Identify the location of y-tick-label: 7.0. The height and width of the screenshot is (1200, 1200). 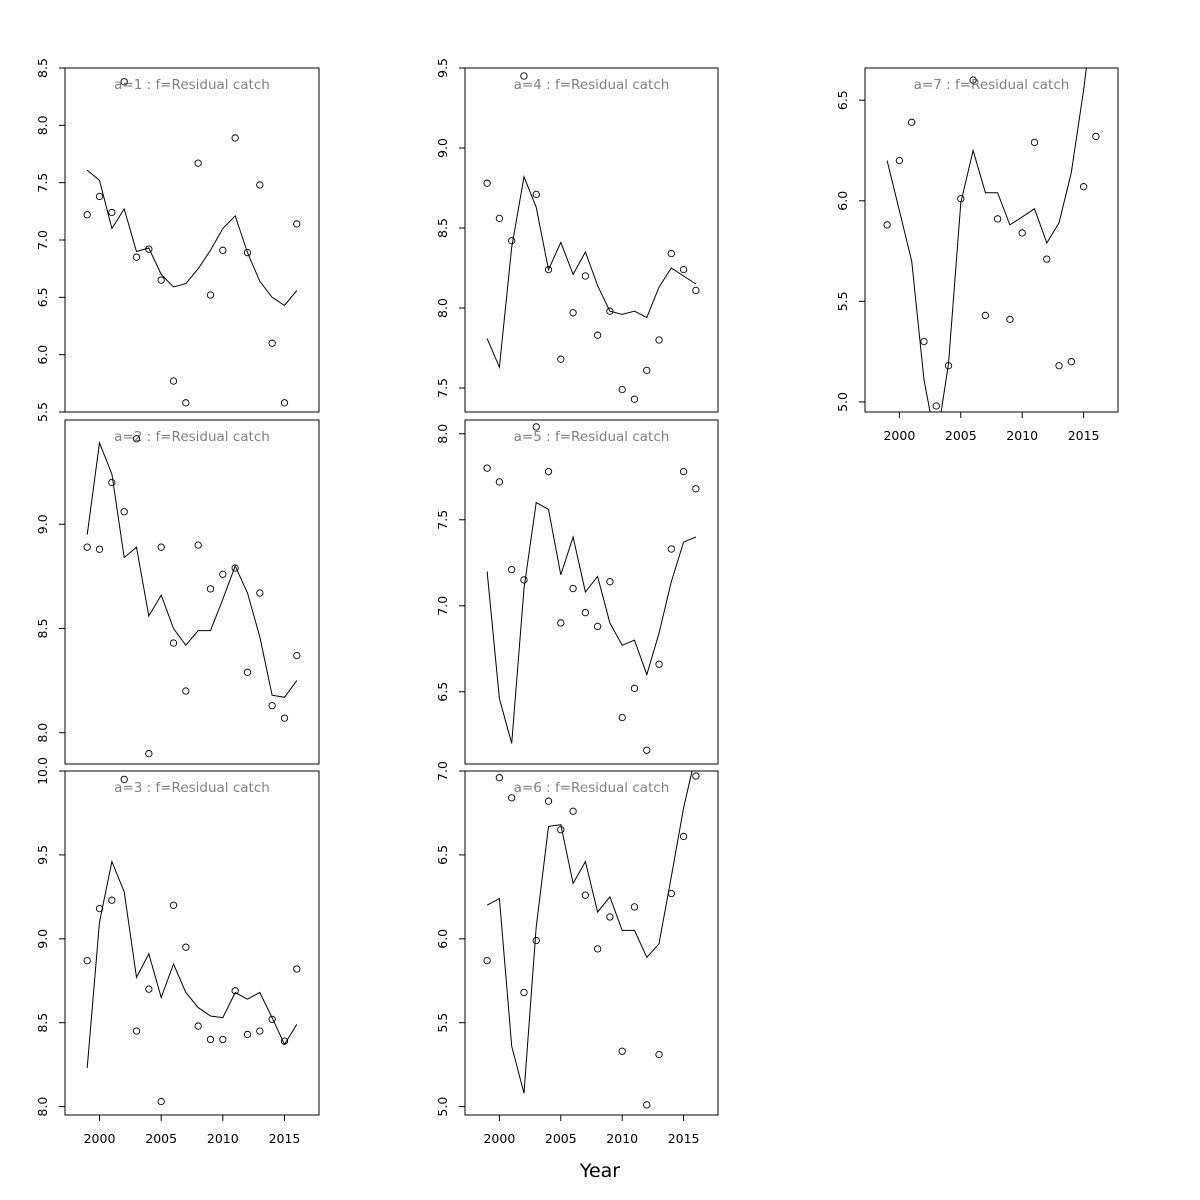
(42, 240).